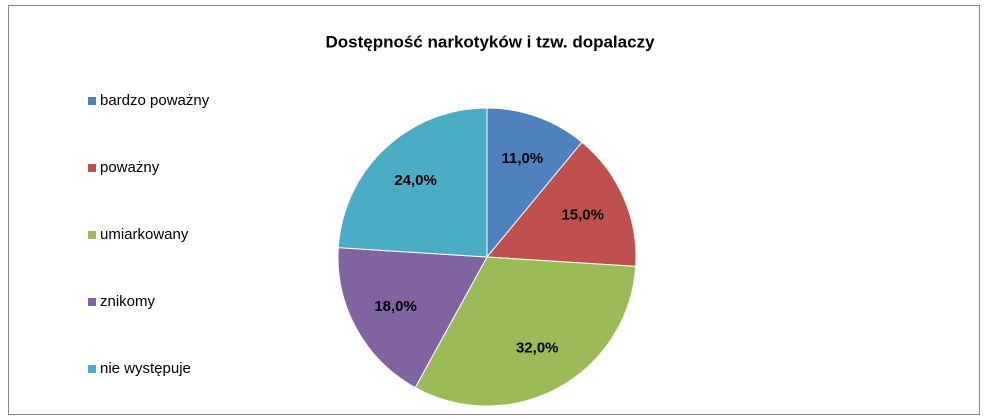  What do you see at coordinates (130, 167) in the screenshot?
I see `legend-label: poważny` at bounding box center [130, 167].